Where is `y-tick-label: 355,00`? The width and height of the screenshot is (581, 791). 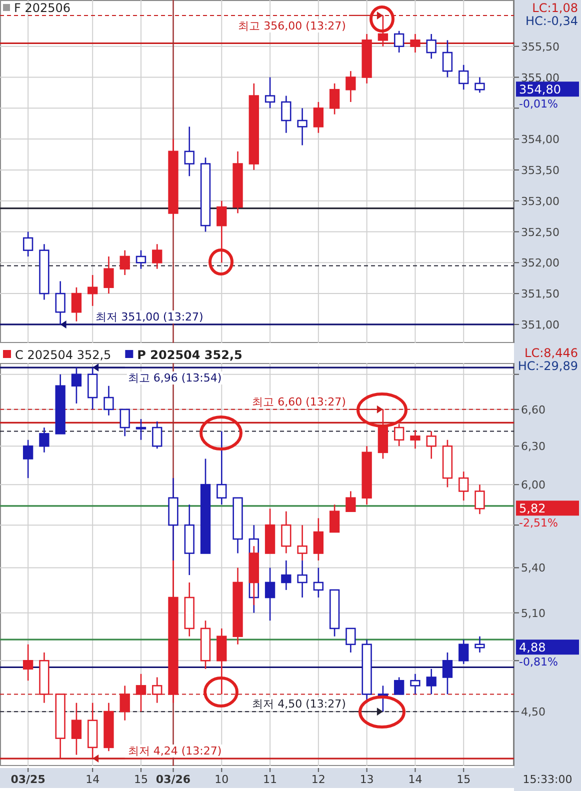
y-tick-label: 355,00 is located at coordinates (540, 77).